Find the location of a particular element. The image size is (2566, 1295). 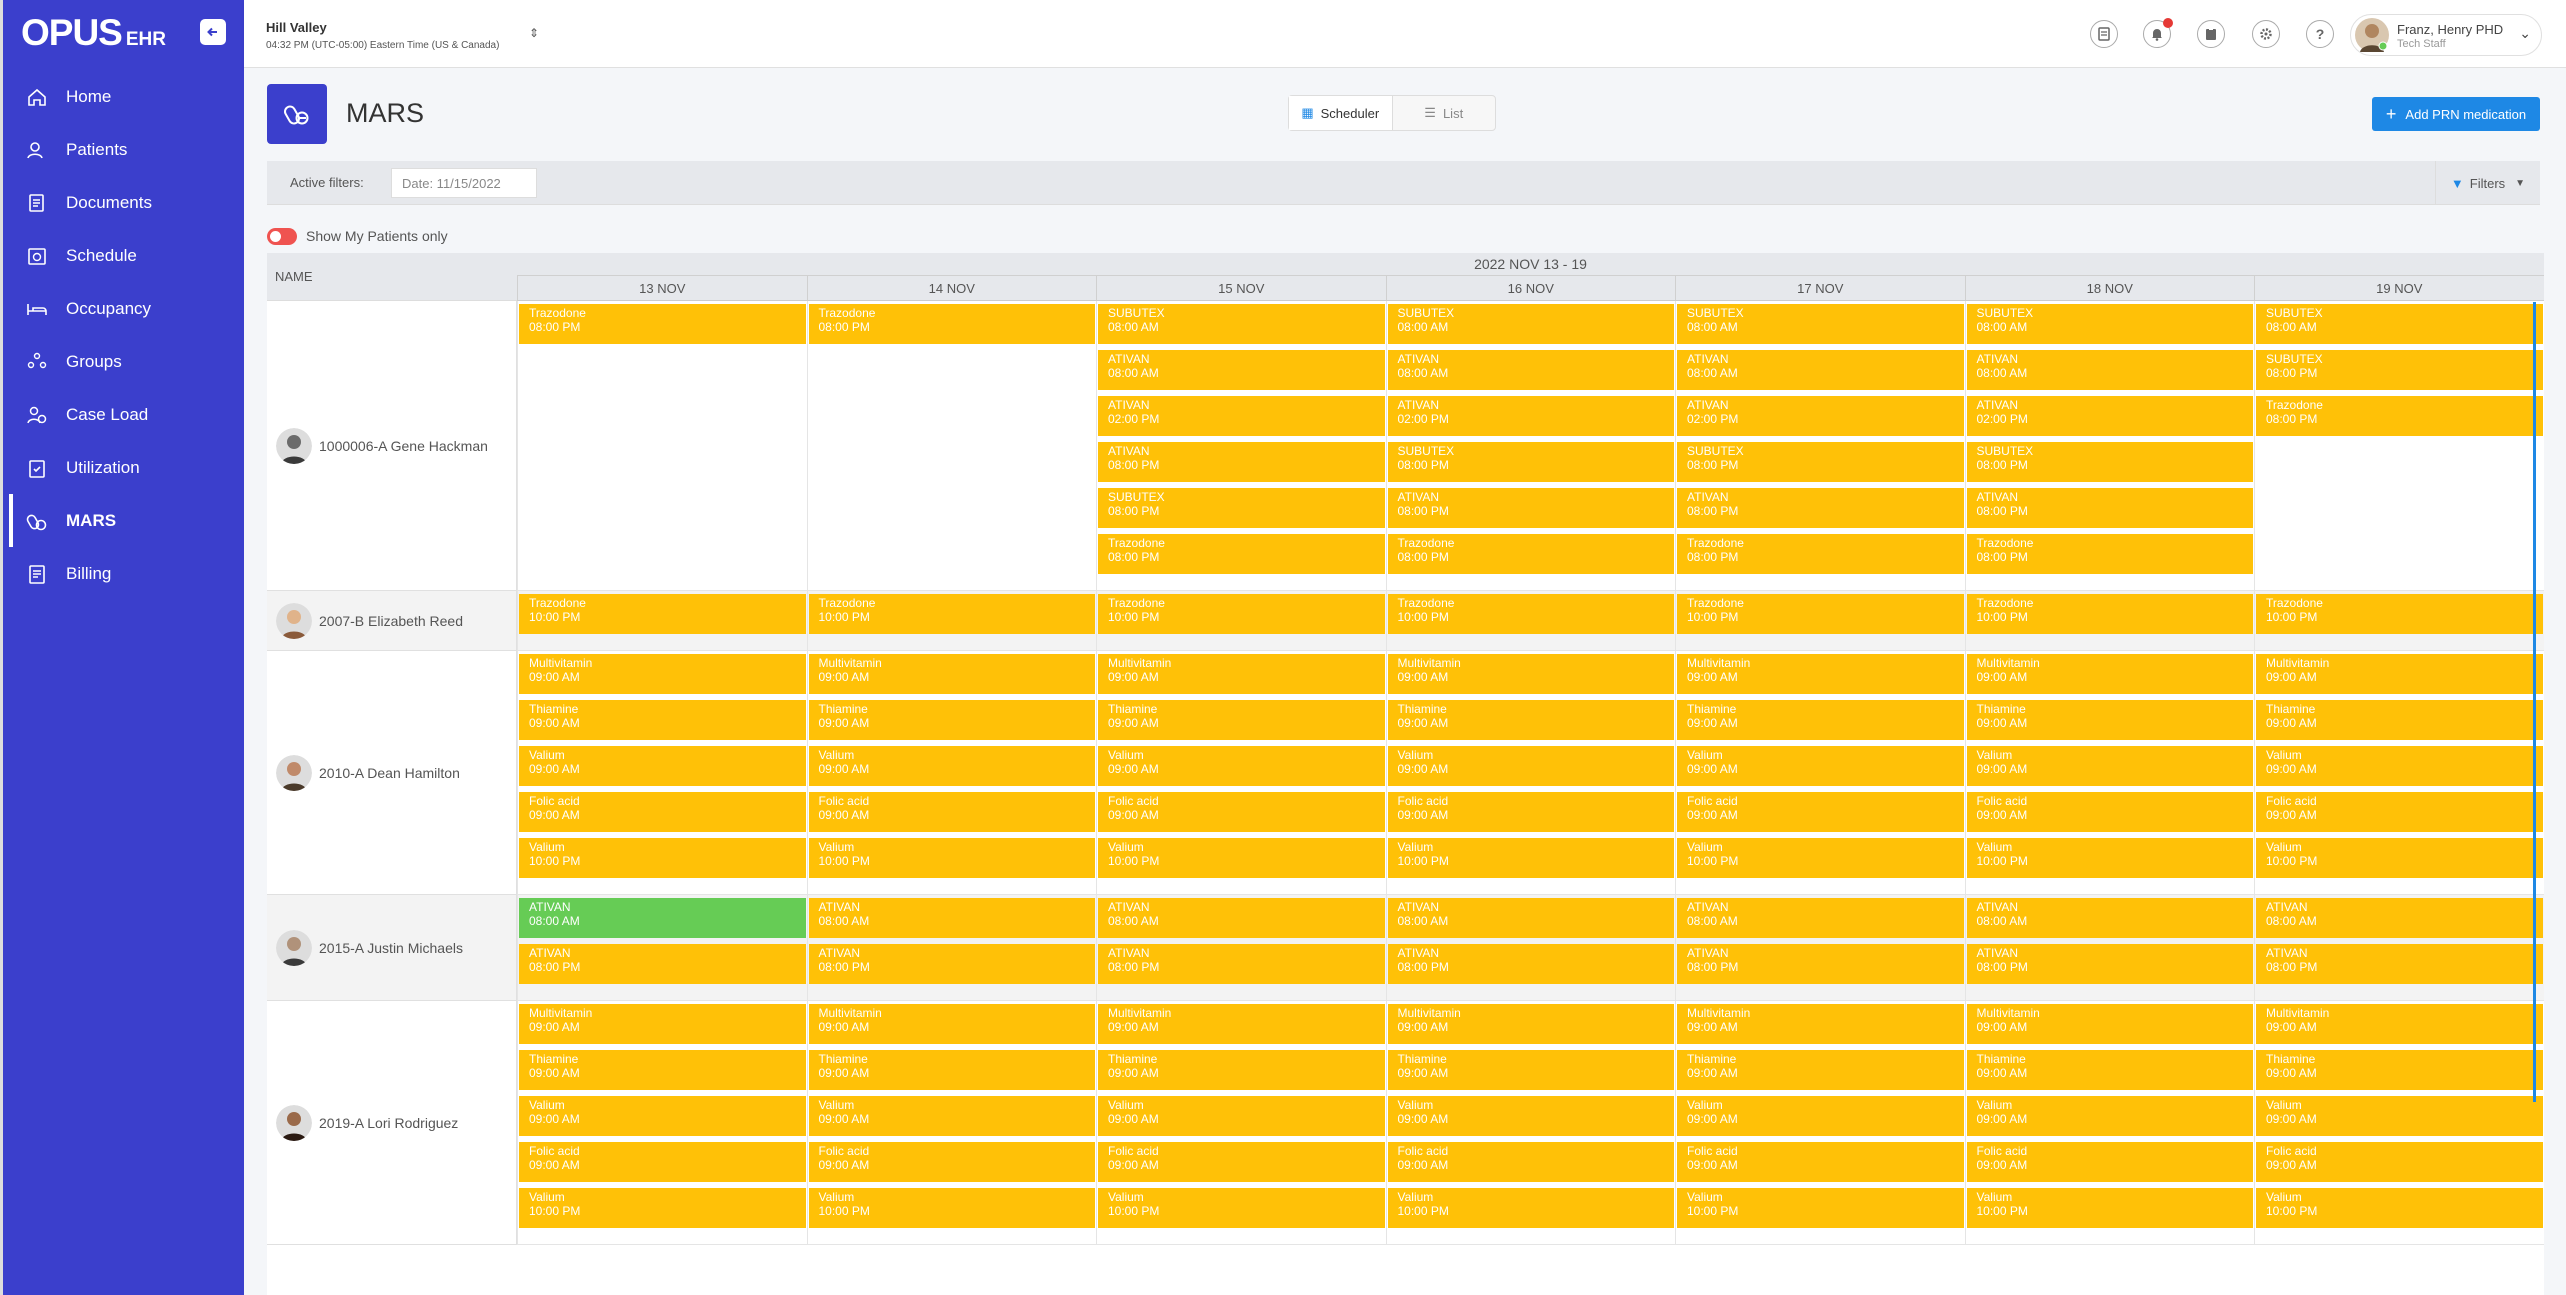

sidebar-item-mars: MARS is located at coordinates (125, 520).